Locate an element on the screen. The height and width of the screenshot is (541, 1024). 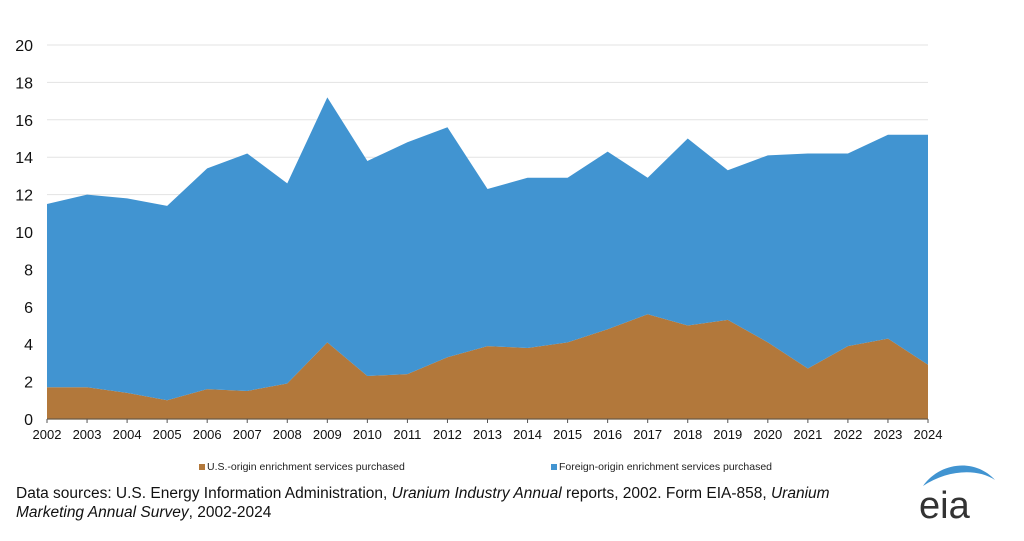
x-tick-label: 2004 is located at coordinates (127, 434).